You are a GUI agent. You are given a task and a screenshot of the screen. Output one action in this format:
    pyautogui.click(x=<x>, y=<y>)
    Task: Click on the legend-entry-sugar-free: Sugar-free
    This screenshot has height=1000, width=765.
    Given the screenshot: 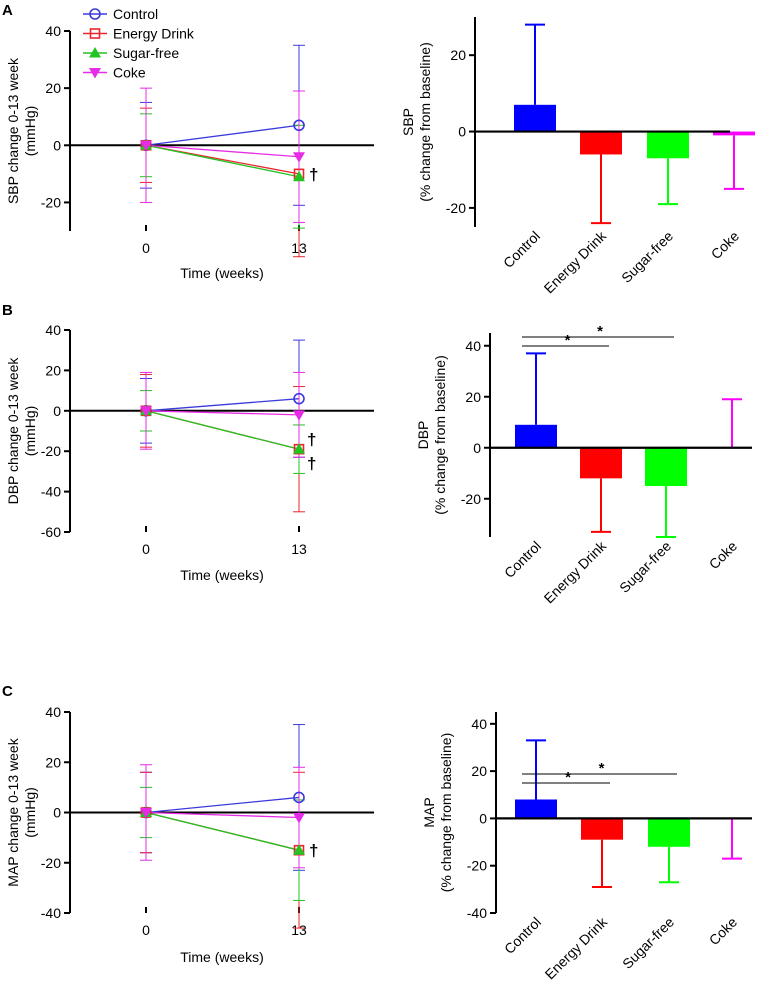 What is the action you would take?
    pyautogui.click(x=131, y=53)
    